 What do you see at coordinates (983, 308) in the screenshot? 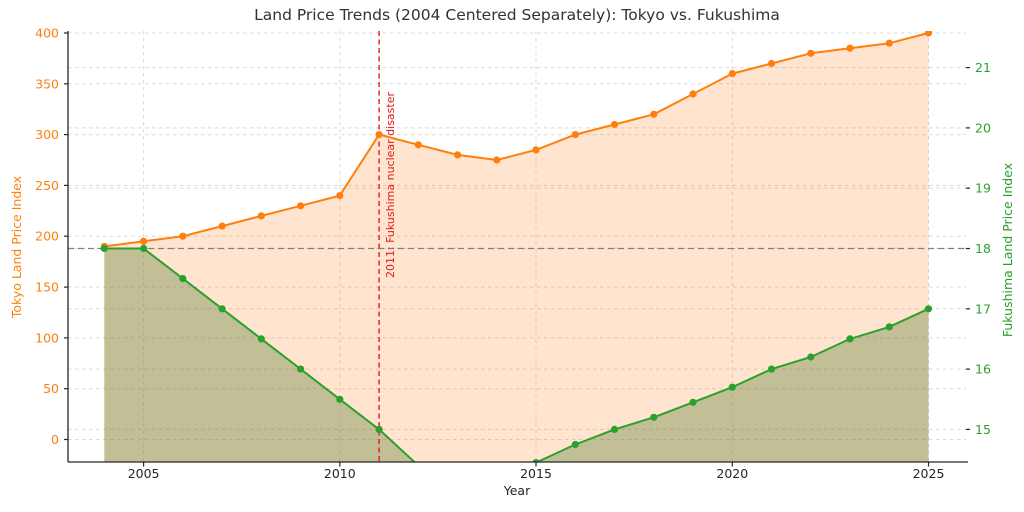
I see `right-tick-label: 17` at bounding box center [983, 308].